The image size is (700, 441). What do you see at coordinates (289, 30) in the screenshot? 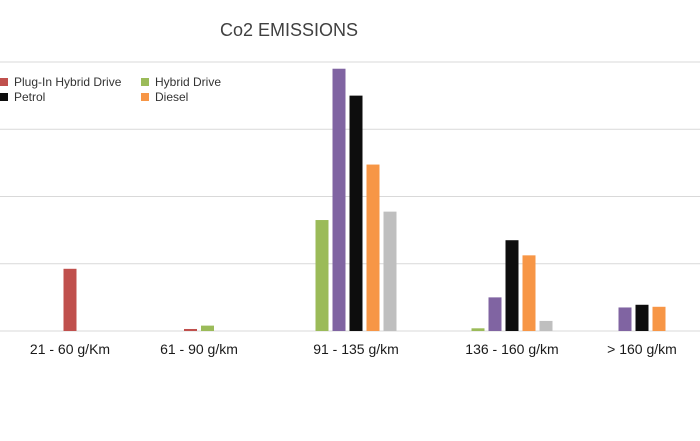
I see `chart-title: Co2 EMISSIONS` at bounding box center [289, 30].